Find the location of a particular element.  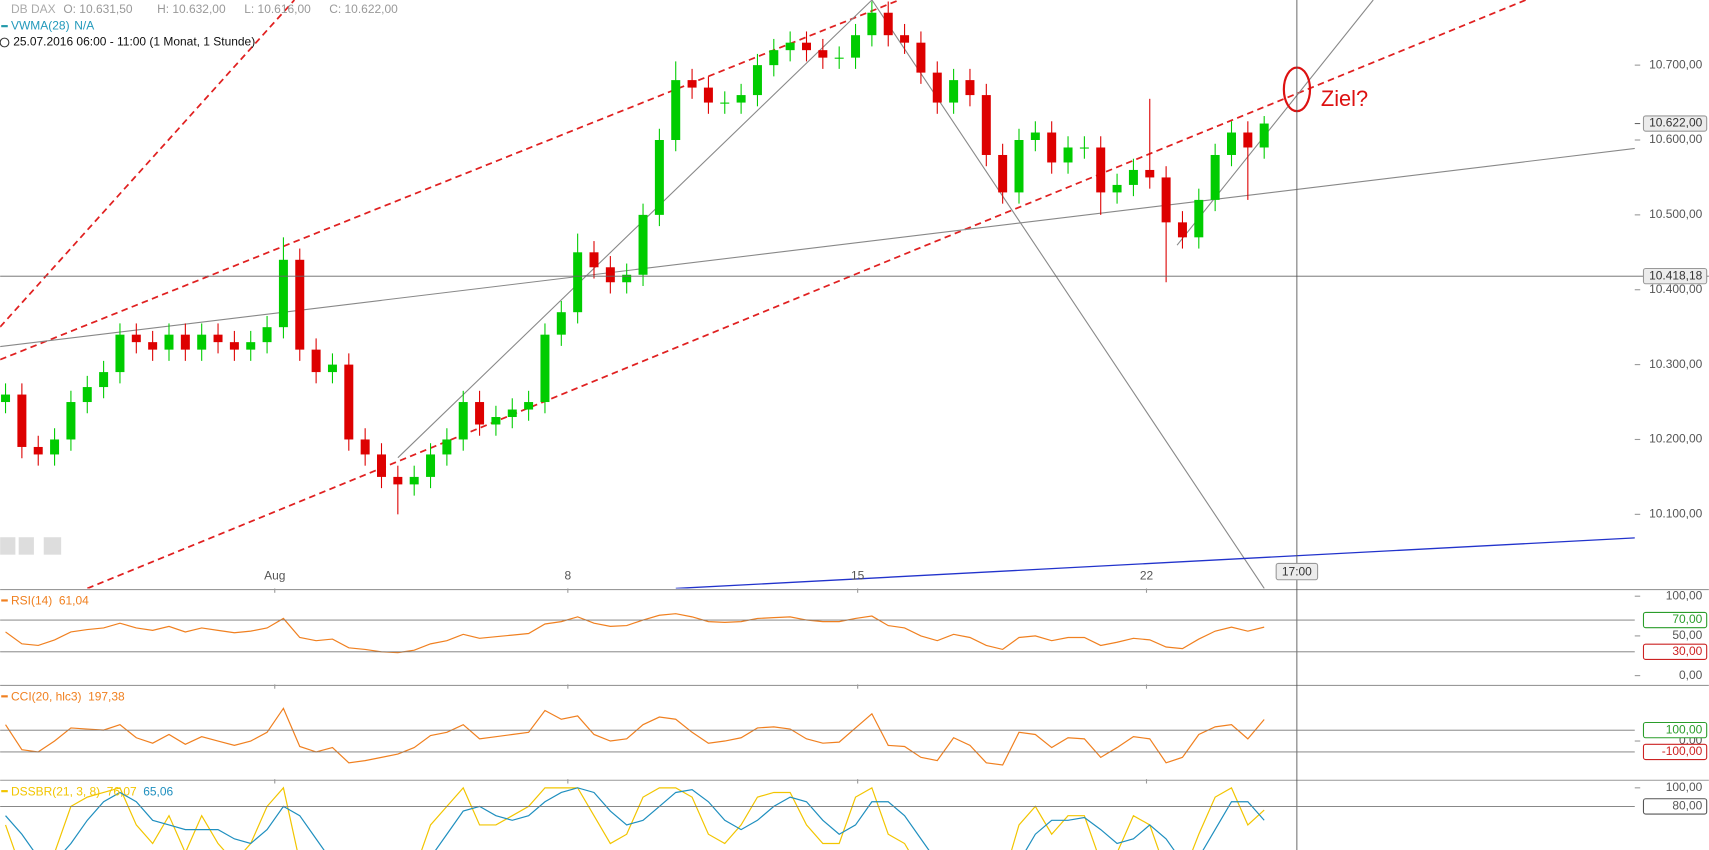

reference-label: 10.418,18 is located at coordinates (1676, 275).